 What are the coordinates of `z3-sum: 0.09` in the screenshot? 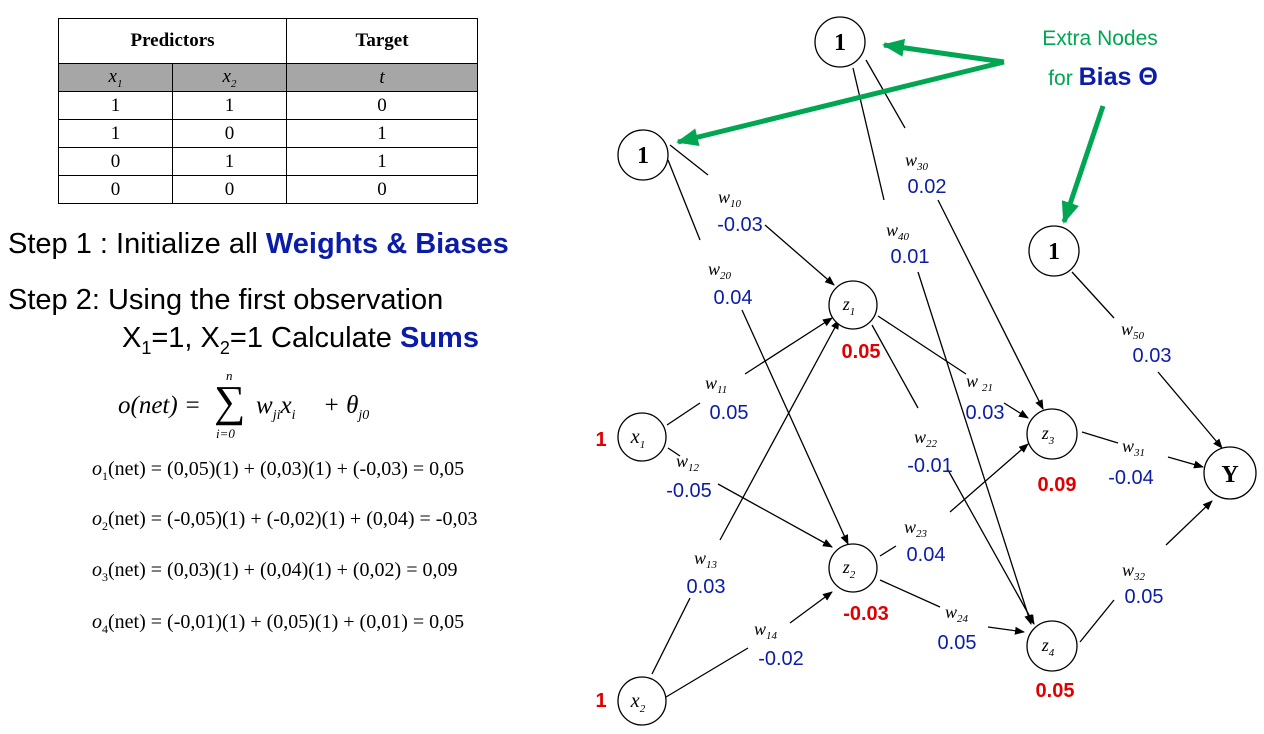 It's located at (1057, 485).